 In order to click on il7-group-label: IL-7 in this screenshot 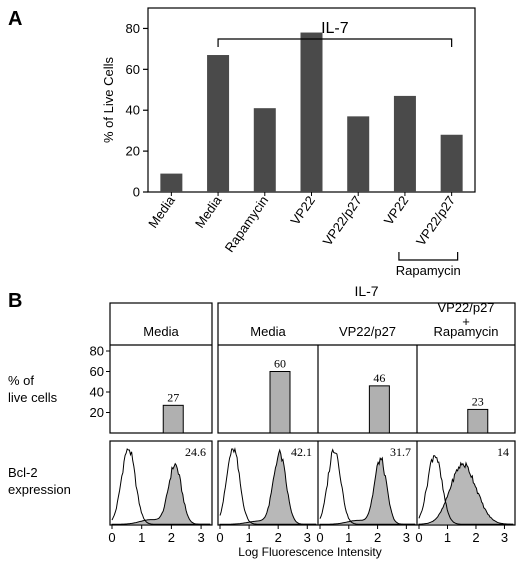, I will do `click(366, 291)`.